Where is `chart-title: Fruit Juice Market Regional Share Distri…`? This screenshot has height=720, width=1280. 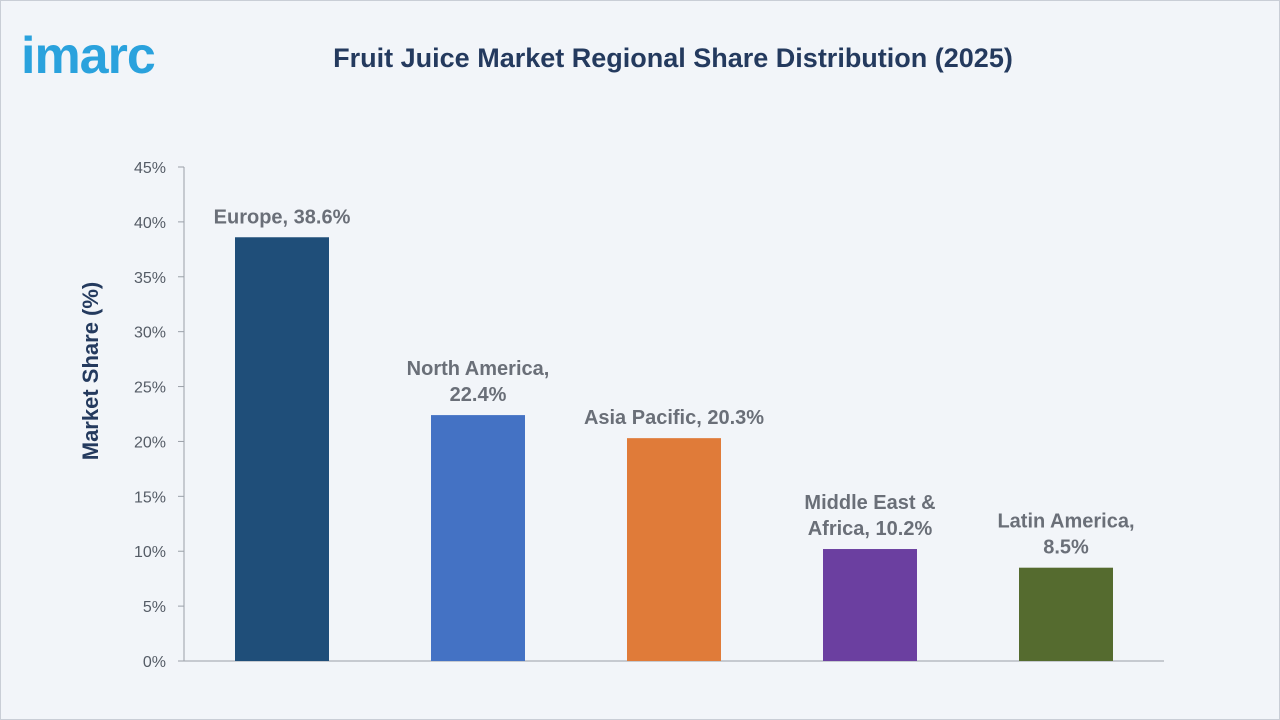
chart-title: Fruit Juice Market Regional Share Distri… is located at coordinates (673, 58).